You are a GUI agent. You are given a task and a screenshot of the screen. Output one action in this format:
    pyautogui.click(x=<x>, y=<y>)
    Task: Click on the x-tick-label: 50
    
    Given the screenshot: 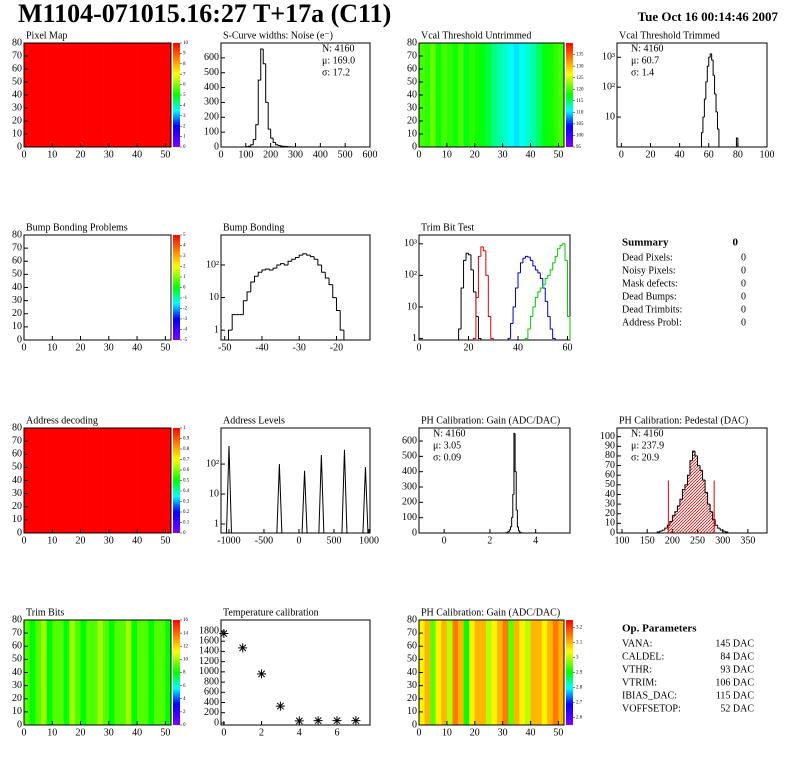 What is the action you would take?
    pyautogui.click(x=165, y=347)
    